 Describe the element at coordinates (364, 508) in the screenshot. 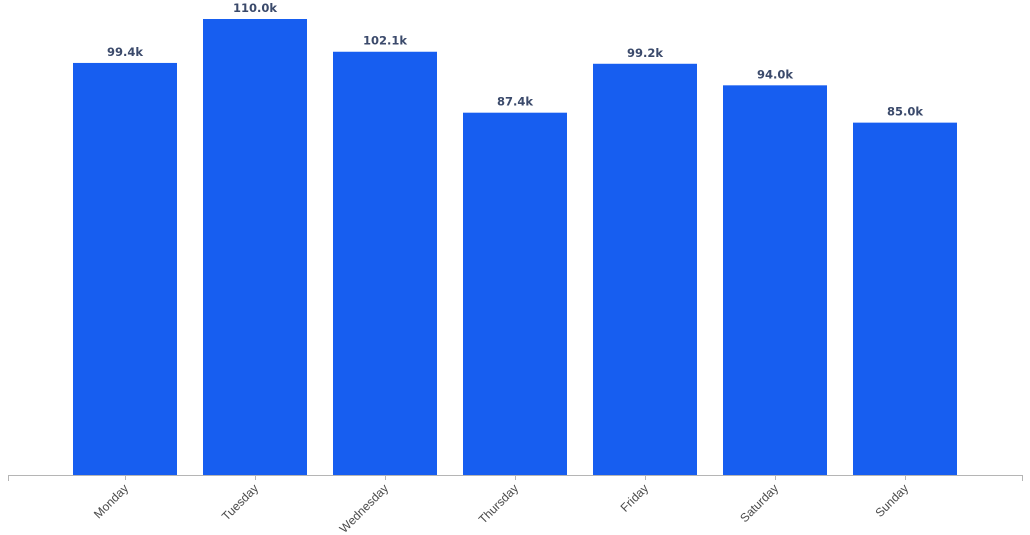

I see `x-tick-label-wednesday: Wednesday` at that location.